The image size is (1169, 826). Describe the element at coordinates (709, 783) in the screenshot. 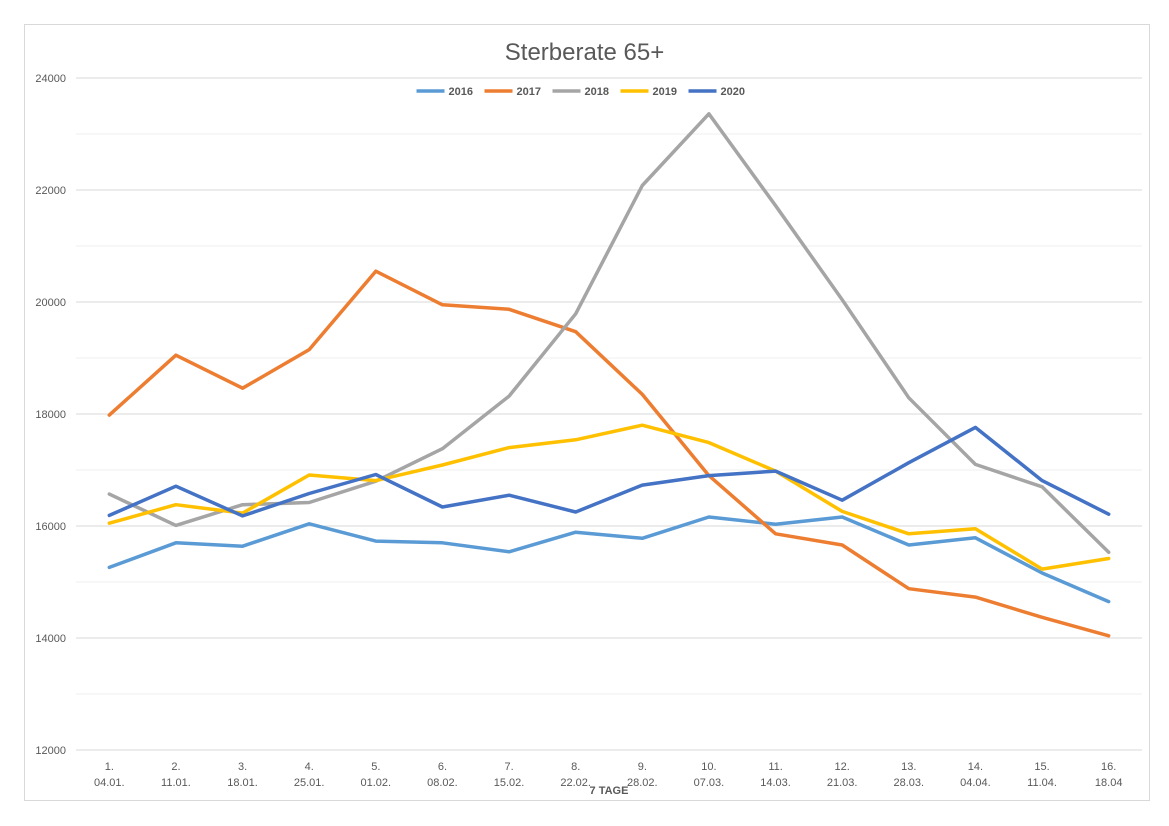

I see `x-tick-label-date: 07.03.` at that location.